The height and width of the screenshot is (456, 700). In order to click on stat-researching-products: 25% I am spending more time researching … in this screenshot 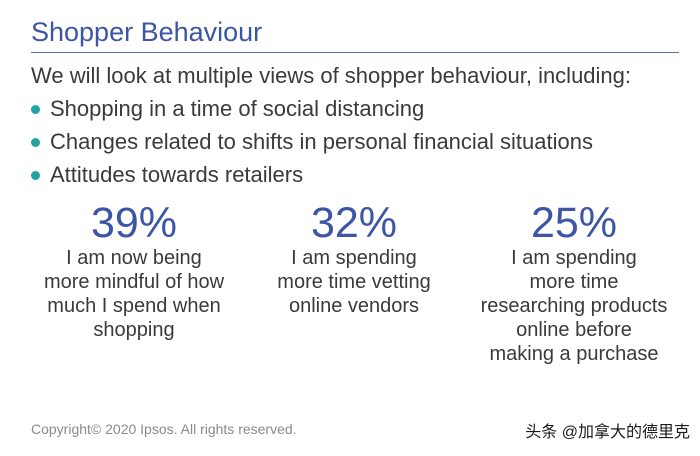, I will do `click(574, 282)`.